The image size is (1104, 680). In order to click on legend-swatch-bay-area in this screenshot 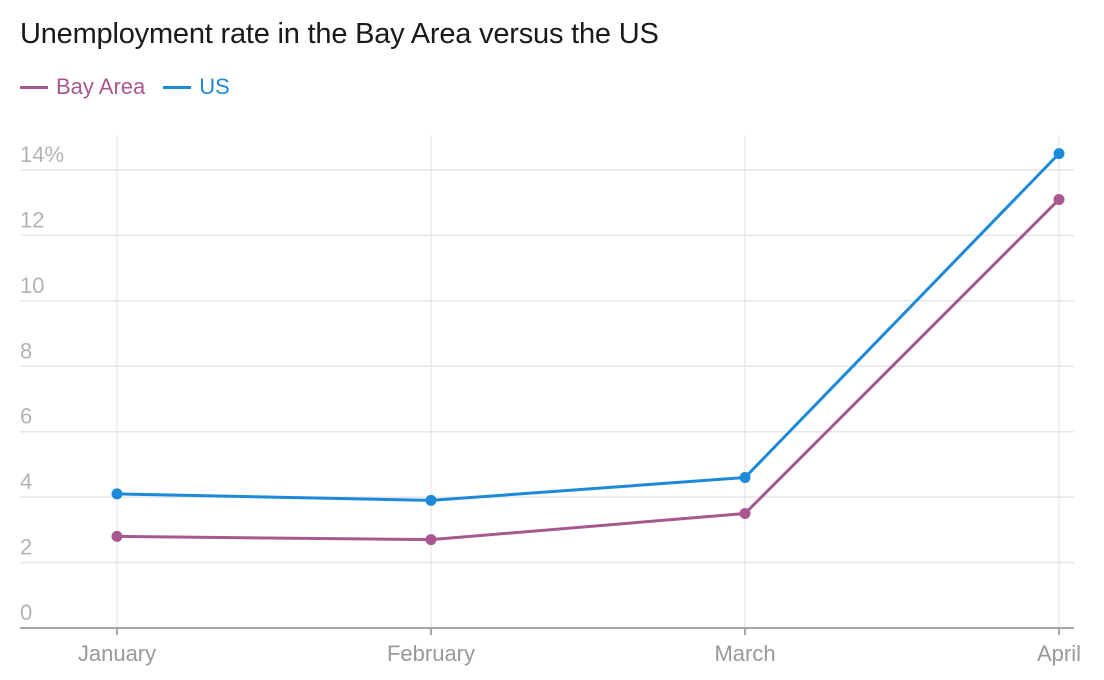, I will do `click(34, 87)`.